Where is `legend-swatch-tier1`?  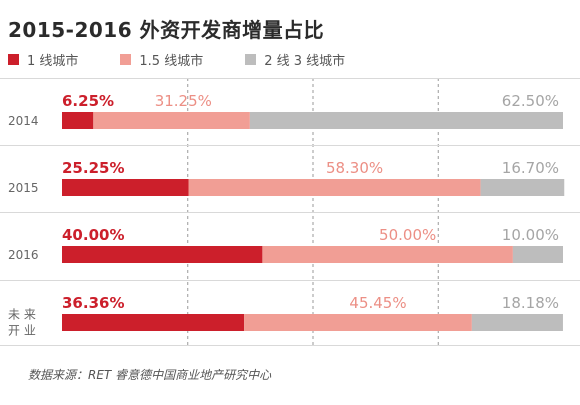
legend-swatch-tier1 is located at coordinates (13, 59).